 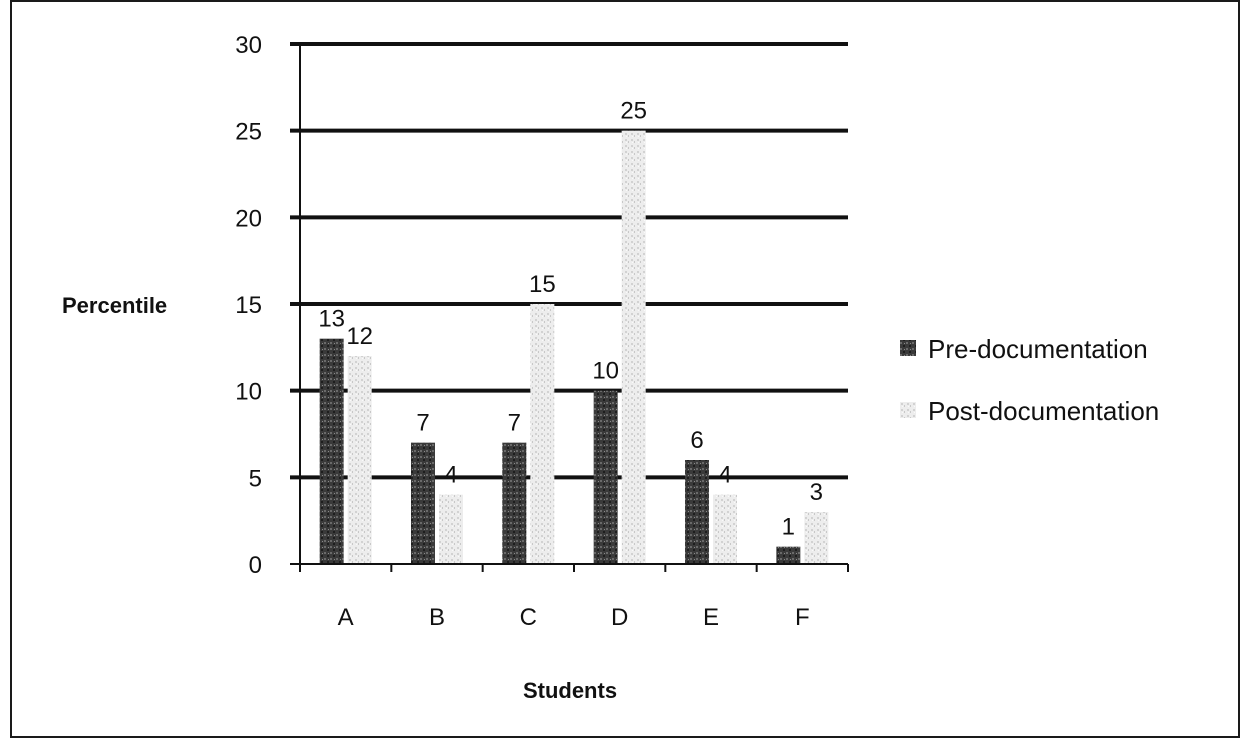 What do you see at coordinates (437, 617) in the screenshot?
I see `x-tick-label: B` at bounding box center [437, 617].